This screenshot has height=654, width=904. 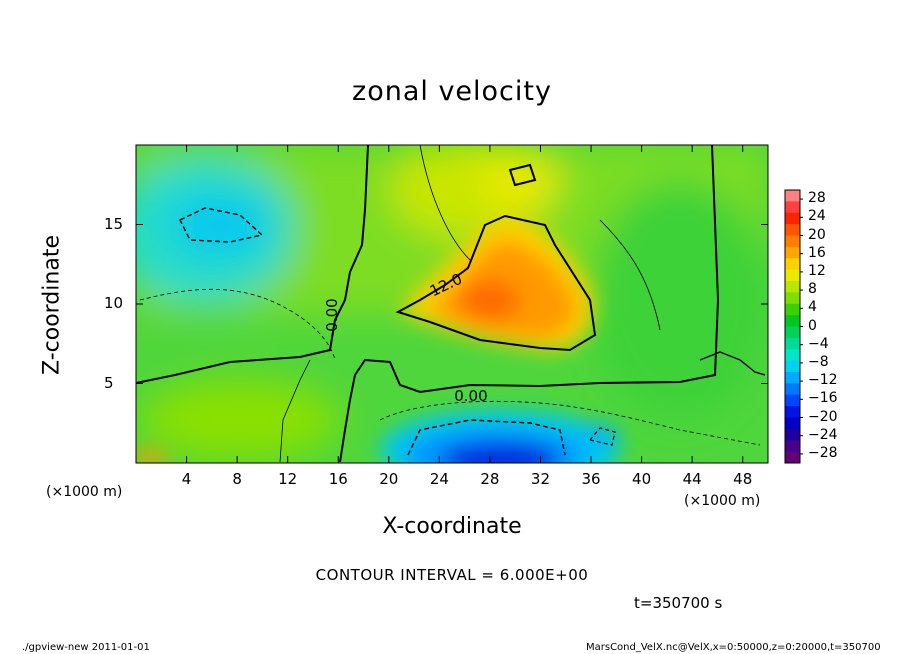 What do you see at coordinates (812, 289) in the screenshot?
I see `colorbar-label: 8` at bounding box center [812, 289].